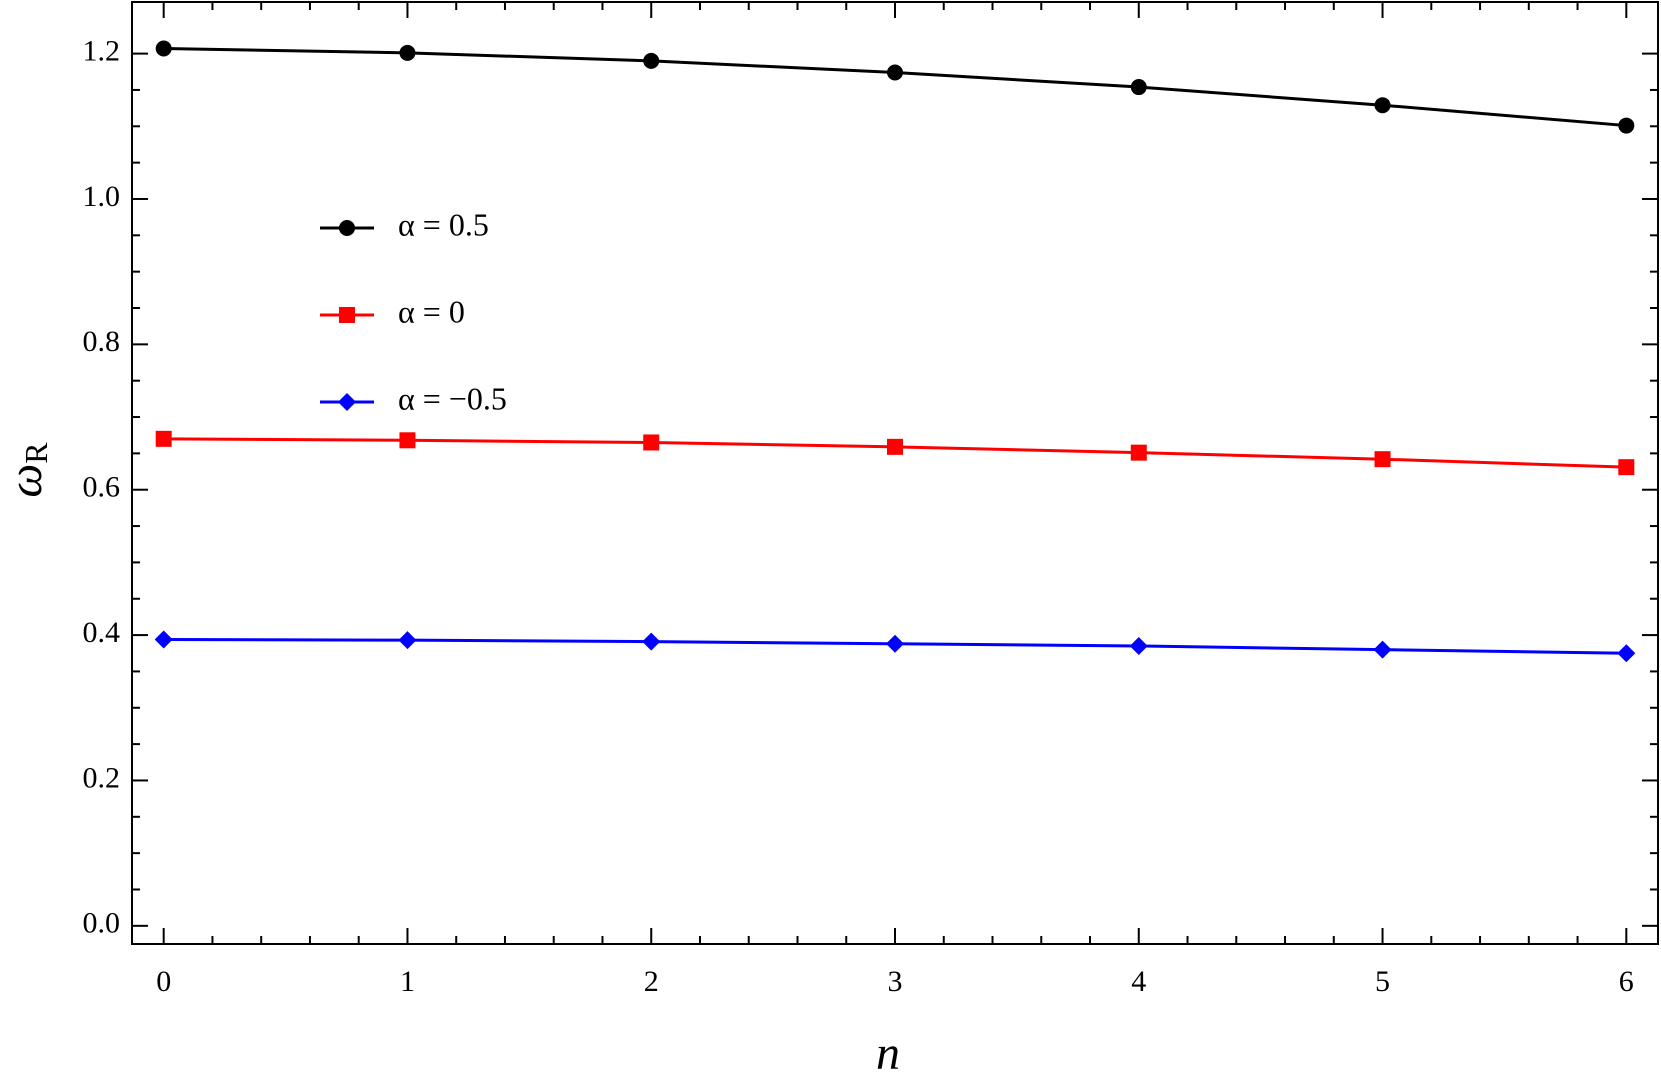 Image resolution: width=1661 pixels, height=1081 pixels. What do you see at coordinates (651, 981) in the screenshot?
I see `x-tick-label: 2` at bounding box center [651, 981].